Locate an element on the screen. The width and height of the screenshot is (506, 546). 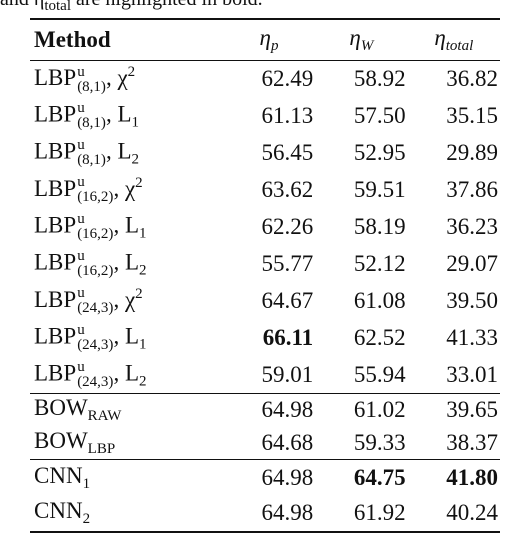
value-cell: 61.92 is located at coordinates (361, 514).